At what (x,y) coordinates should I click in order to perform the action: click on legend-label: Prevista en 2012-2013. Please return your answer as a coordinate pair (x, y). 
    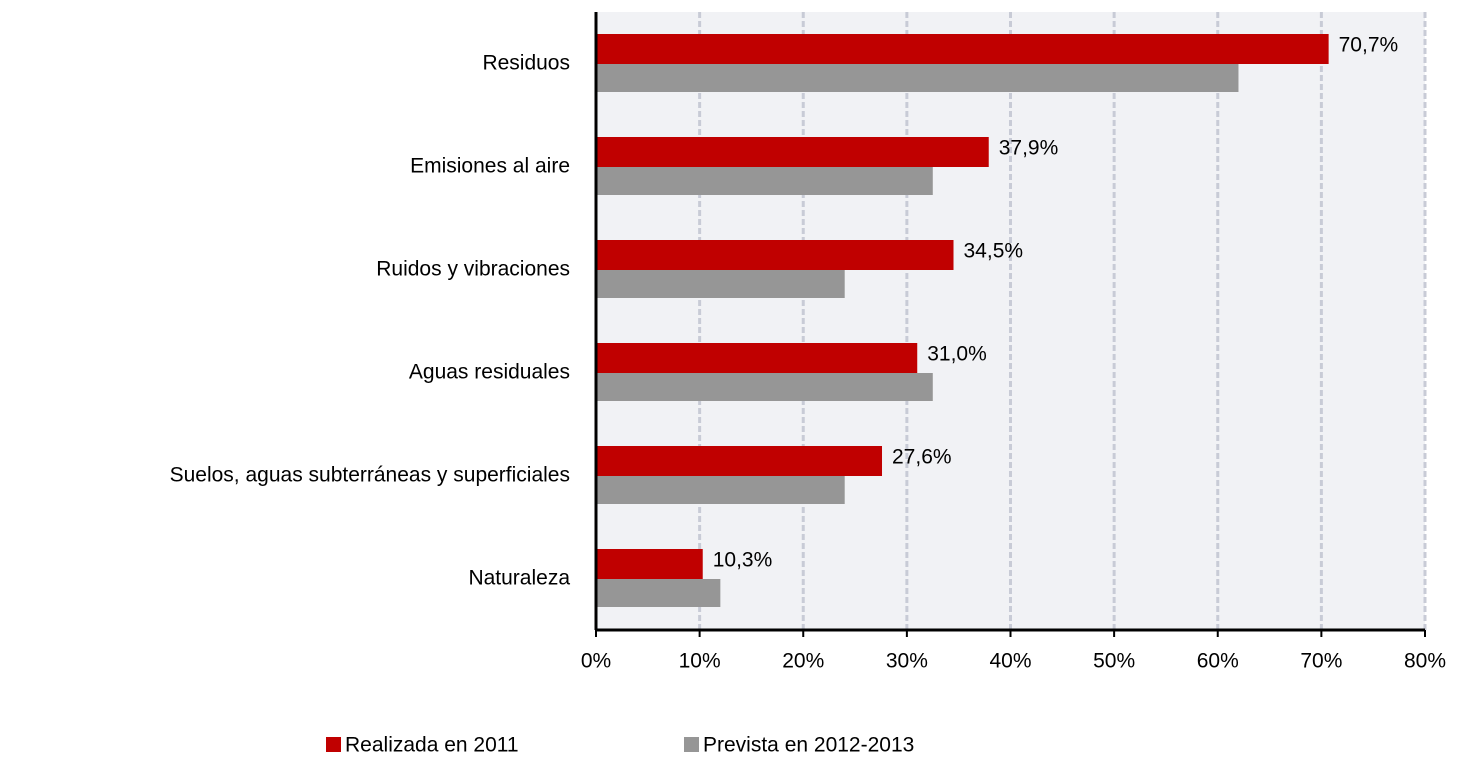
    Looking at the image, I should click on (808, 745).